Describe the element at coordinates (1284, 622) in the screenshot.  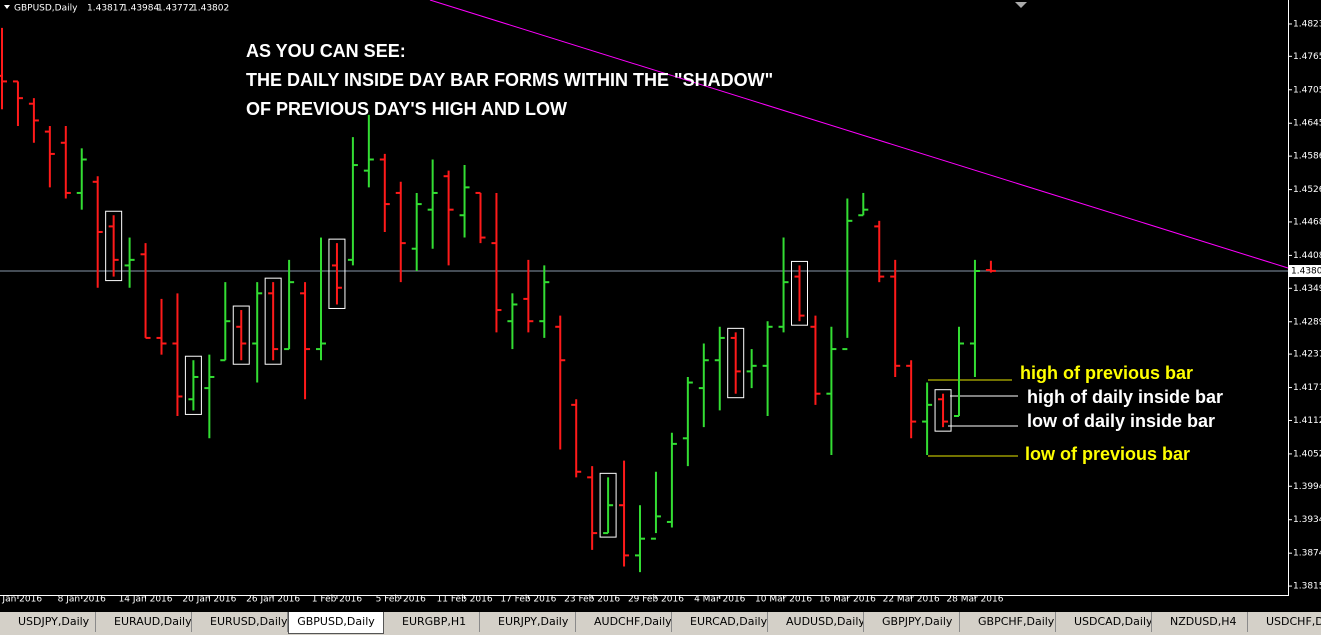
I see `chart-tab: USDCHF,Da` at that location.